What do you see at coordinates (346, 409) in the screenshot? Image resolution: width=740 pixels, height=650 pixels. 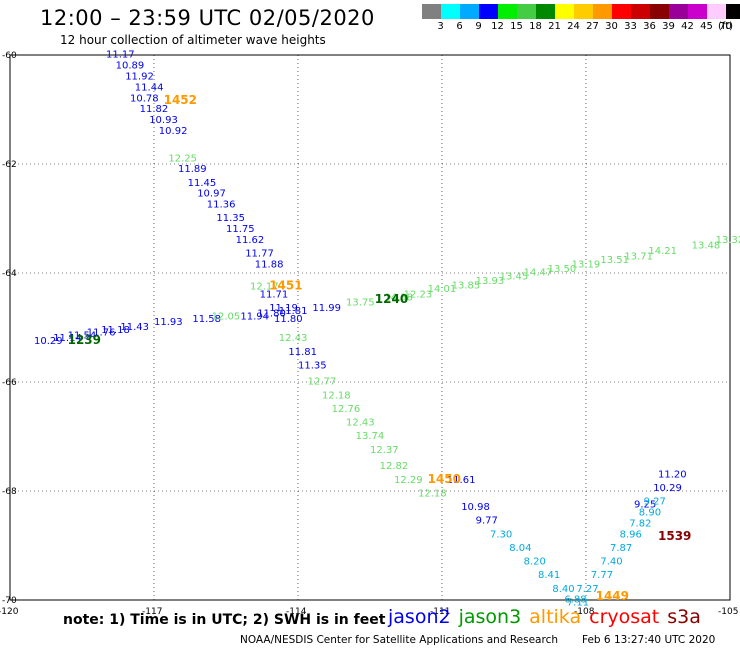 I see `swh-value-label: 12.76` at bounding box center [346, 409].